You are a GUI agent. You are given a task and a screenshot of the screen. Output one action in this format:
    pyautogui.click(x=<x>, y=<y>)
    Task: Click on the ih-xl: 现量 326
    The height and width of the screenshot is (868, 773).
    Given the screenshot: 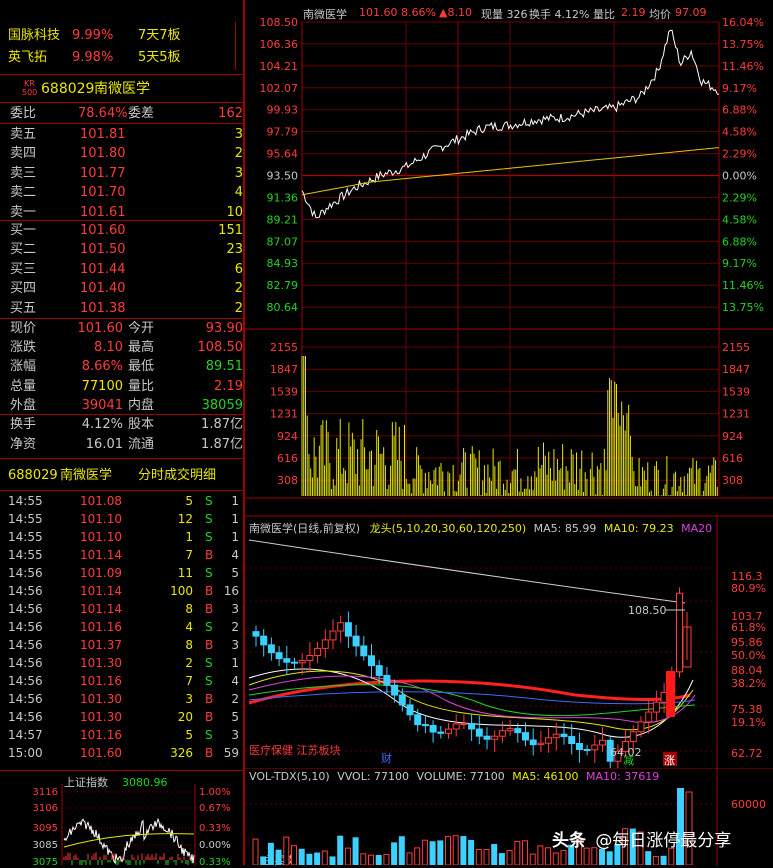 What is the action you would take?
    pyautogui.click(x=504, y=14)
    